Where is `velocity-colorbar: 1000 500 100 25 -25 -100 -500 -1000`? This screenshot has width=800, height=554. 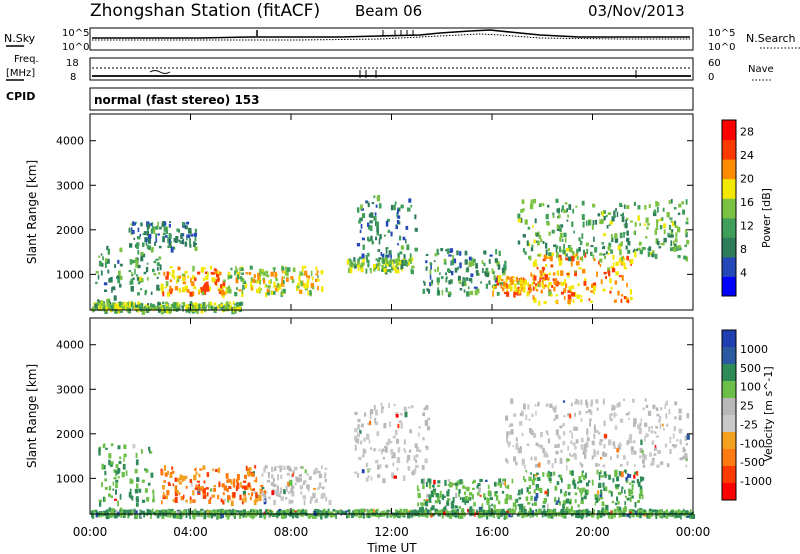 velocity-colorbar: 1000 500 100 25 -25 -100 -500 -1000 is located at coordinates (746, 415).